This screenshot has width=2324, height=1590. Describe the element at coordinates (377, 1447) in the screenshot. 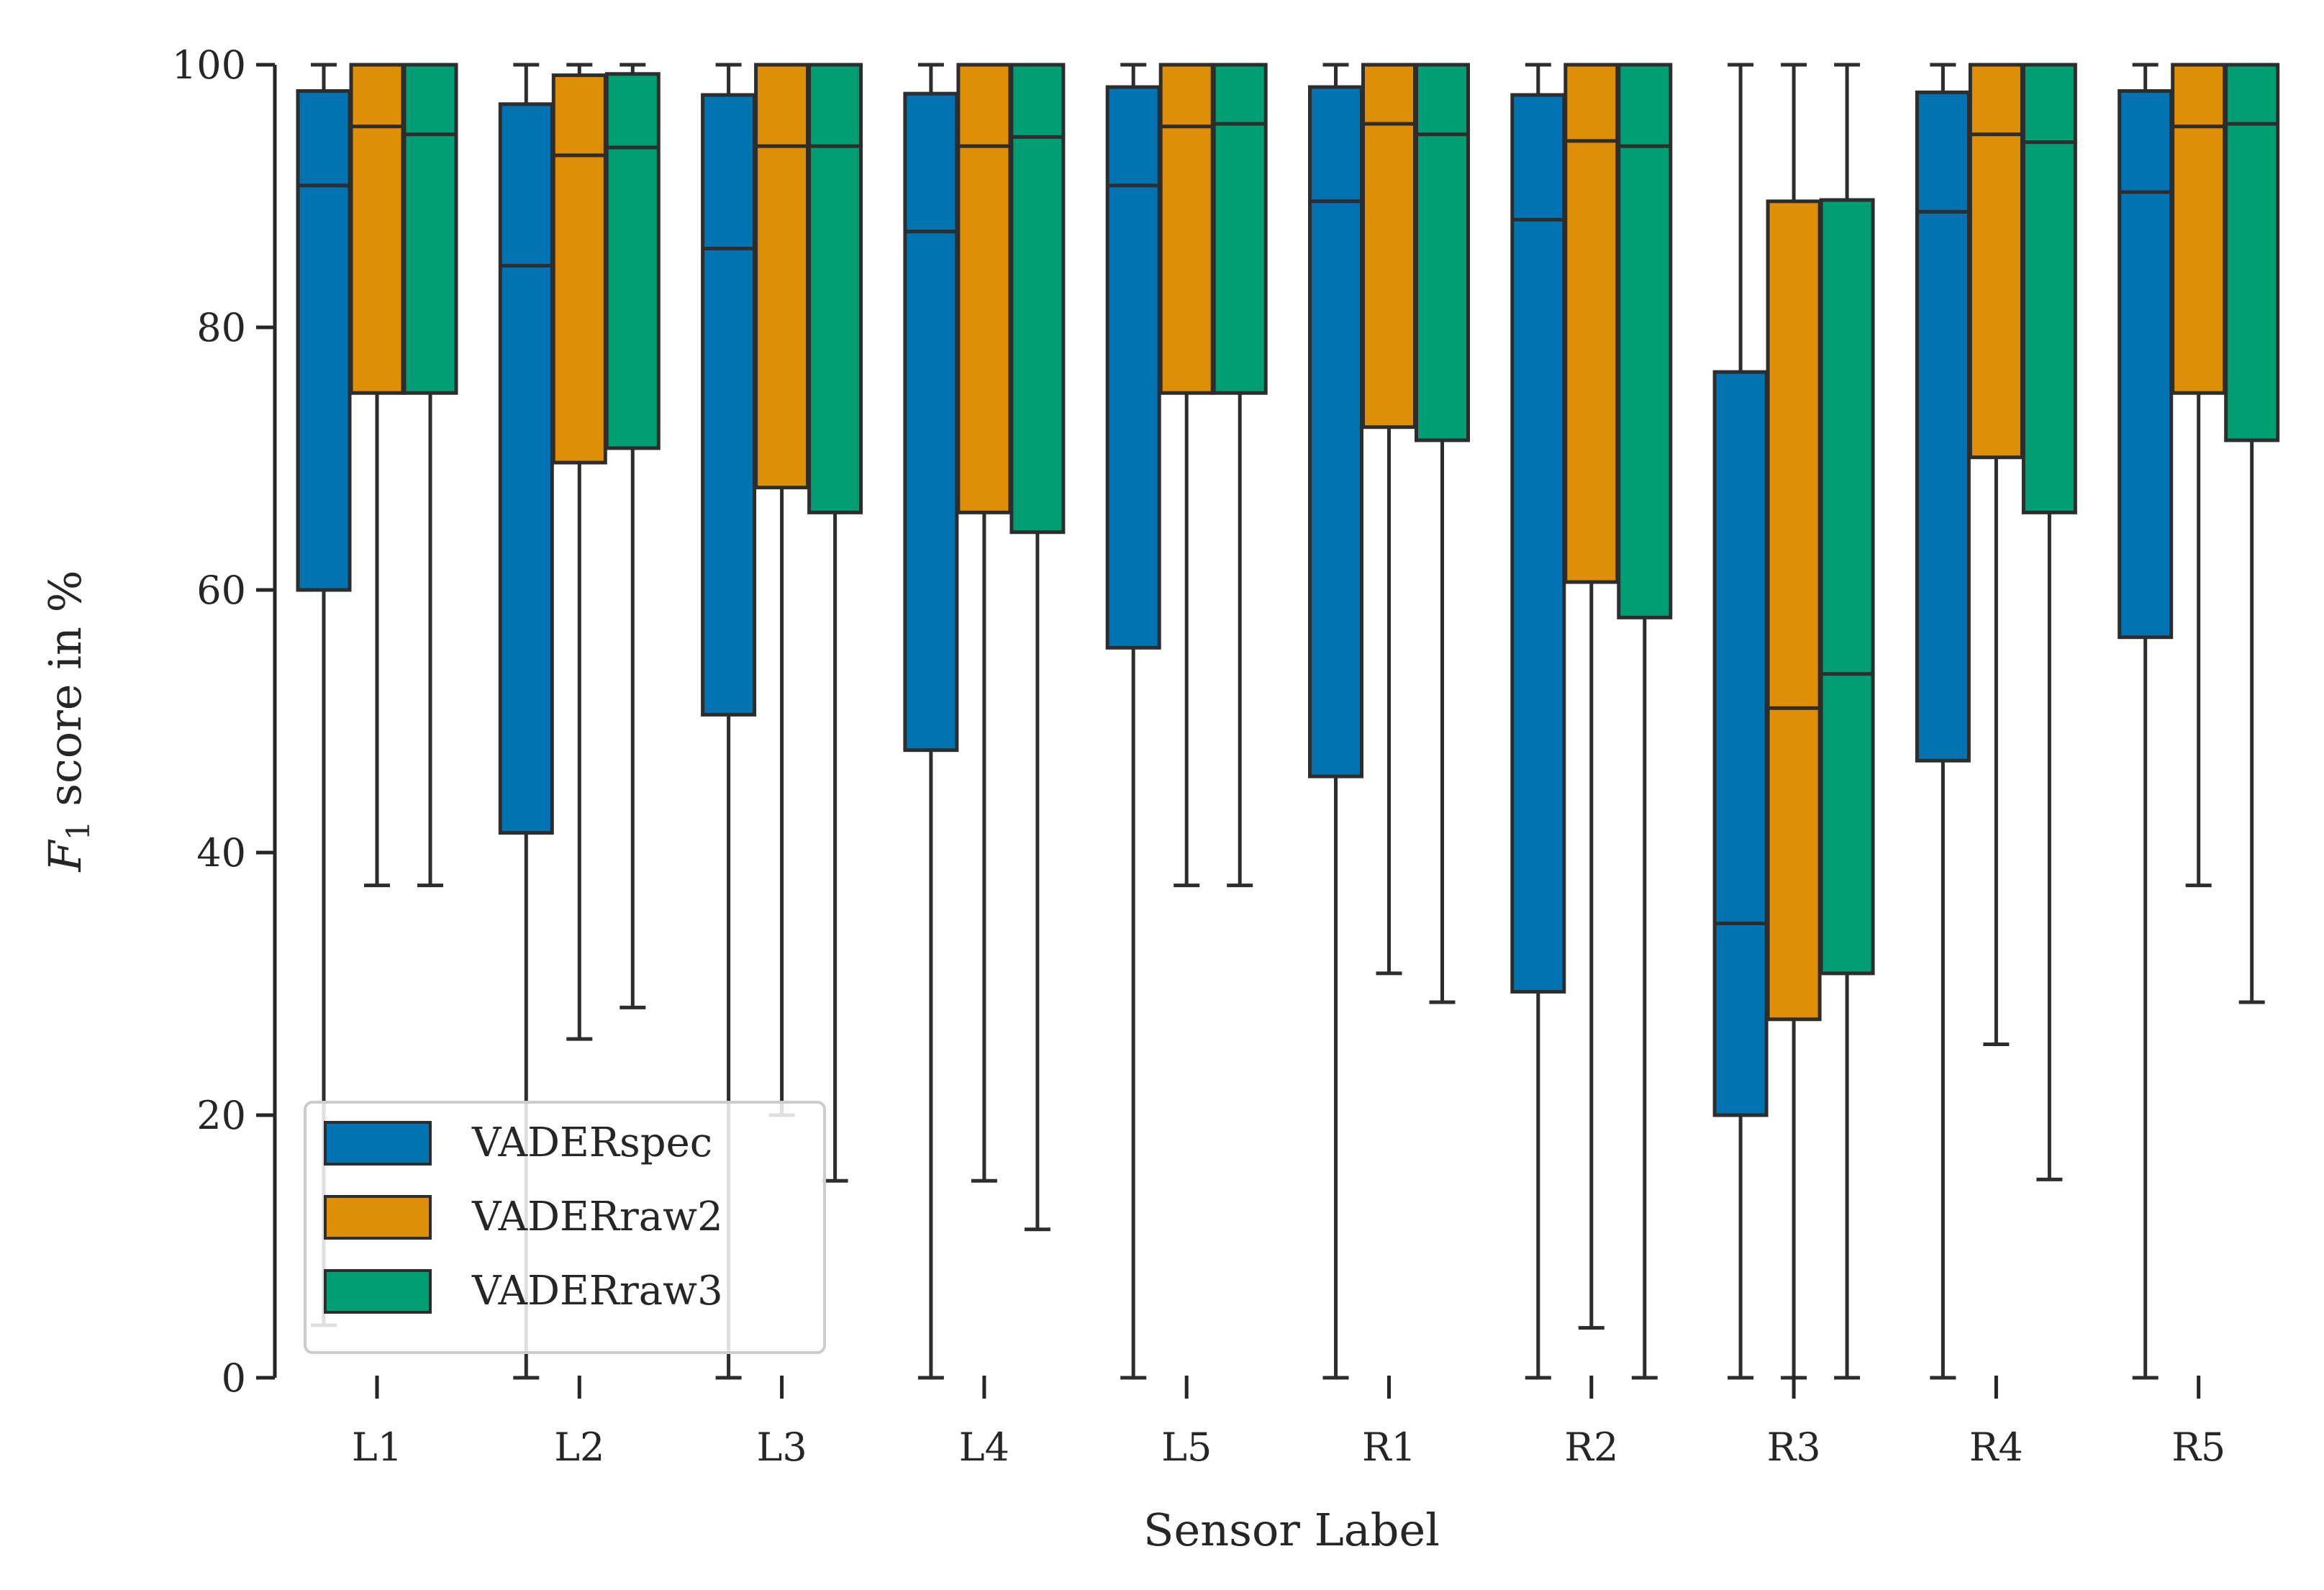

I see `x-tick-label: L1` at that location.